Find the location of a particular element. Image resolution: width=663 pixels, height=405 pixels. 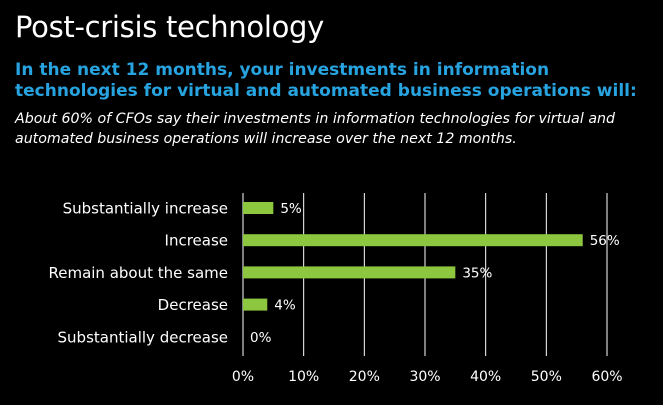

data-label: 4% is located at coordinates (285, 306).